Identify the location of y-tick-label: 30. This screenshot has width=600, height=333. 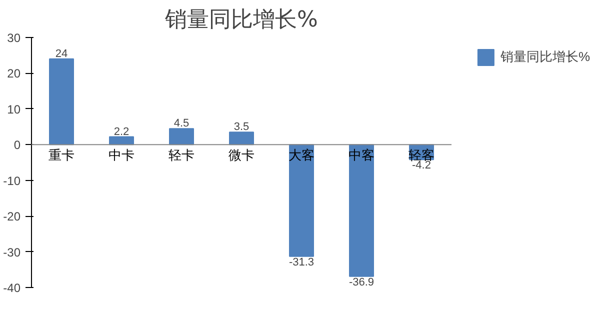
(14, 38).